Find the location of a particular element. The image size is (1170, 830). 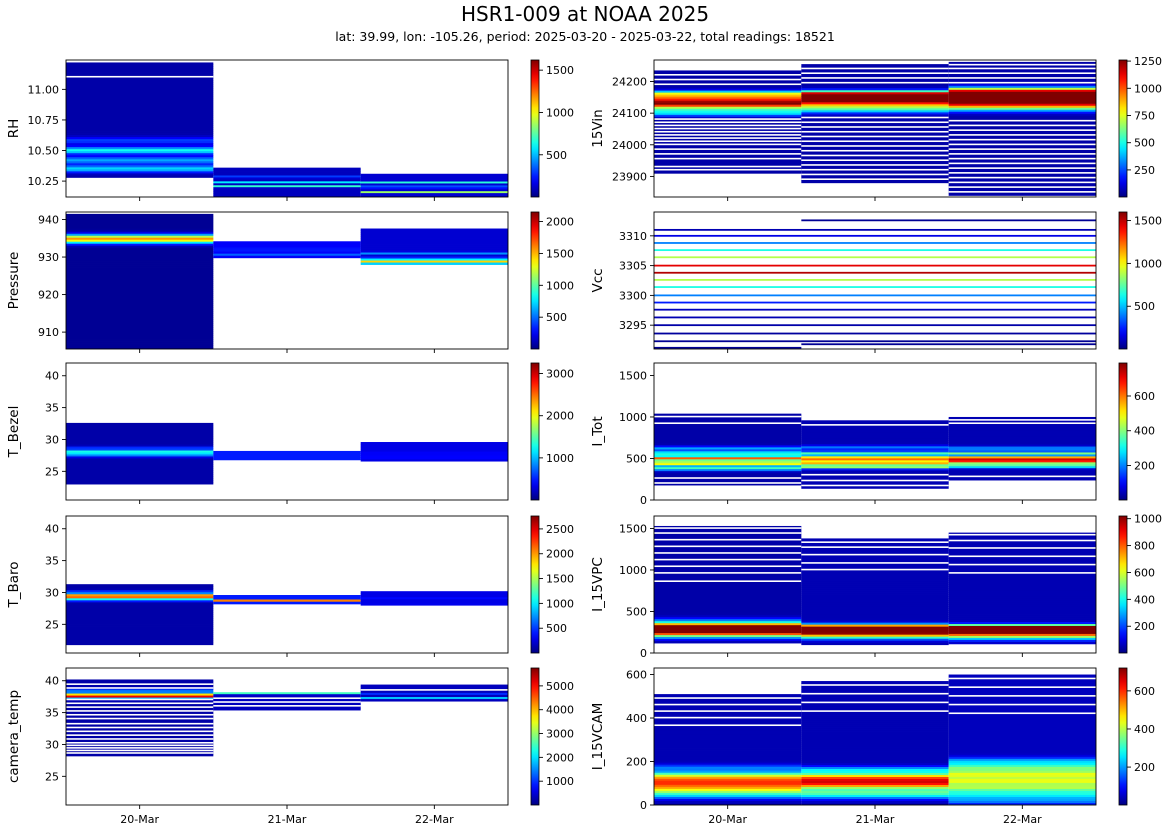

y-tick-label: 500 is located at coordinates (636, 458).